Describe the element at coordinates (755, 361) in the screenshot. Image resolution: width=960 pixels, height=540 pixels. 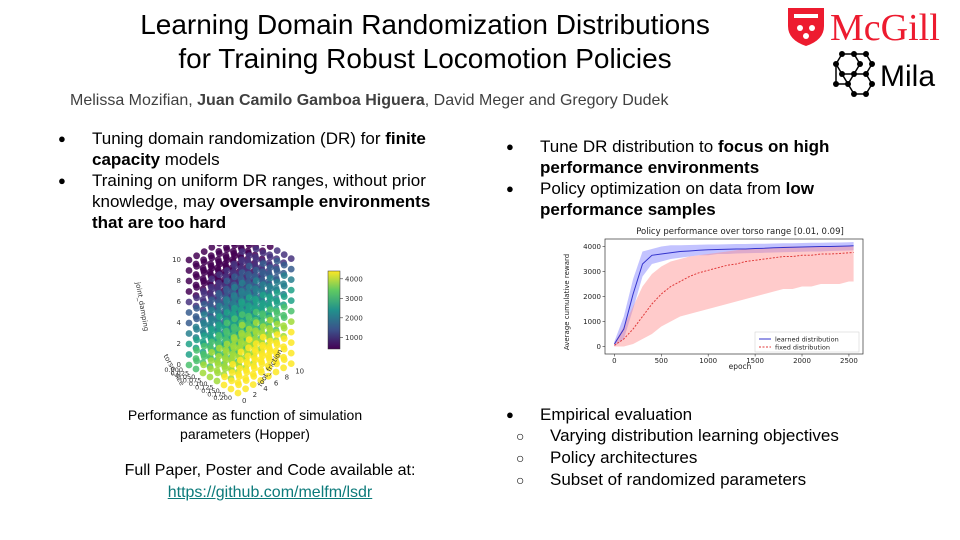
I see `x-tick-label: 1500` at that location.